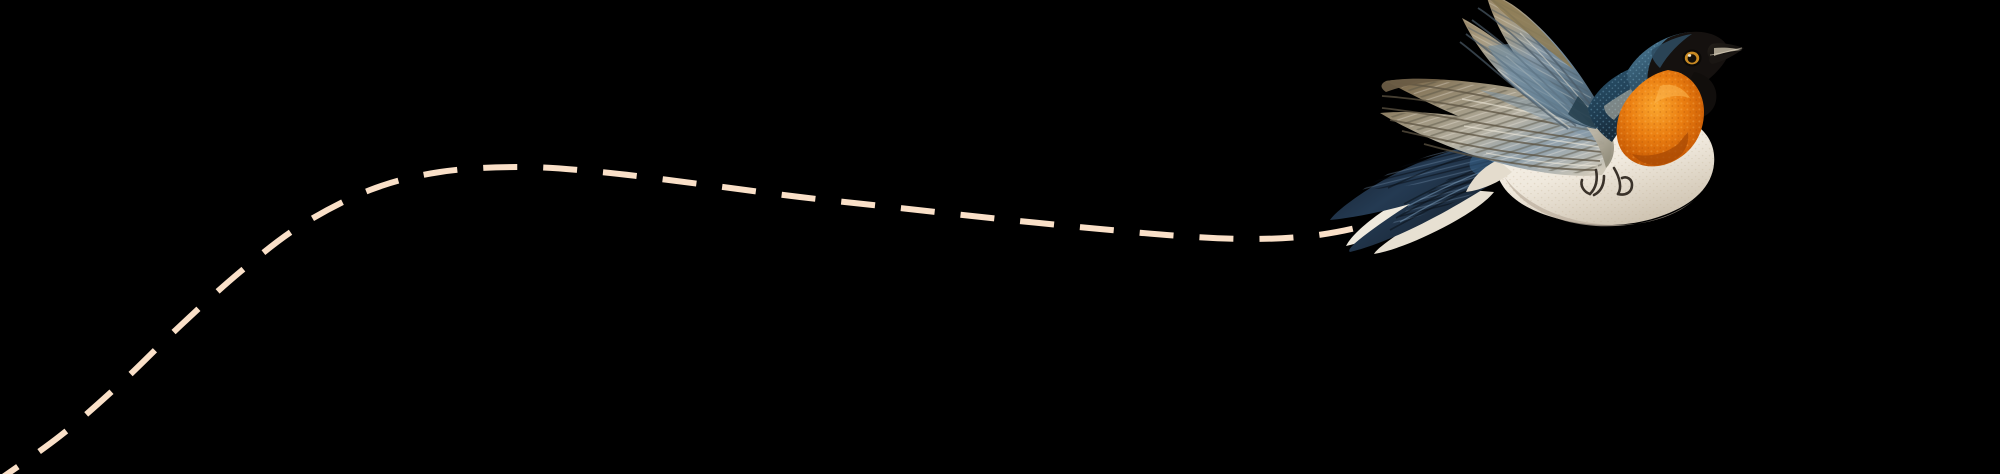 The width and height of the screenshot is (2000, 474). What do you see at coordinates (1541, 86) in the screenshot?
I see `upper-wing-steel-wash` at bounding box center [1541, 86].